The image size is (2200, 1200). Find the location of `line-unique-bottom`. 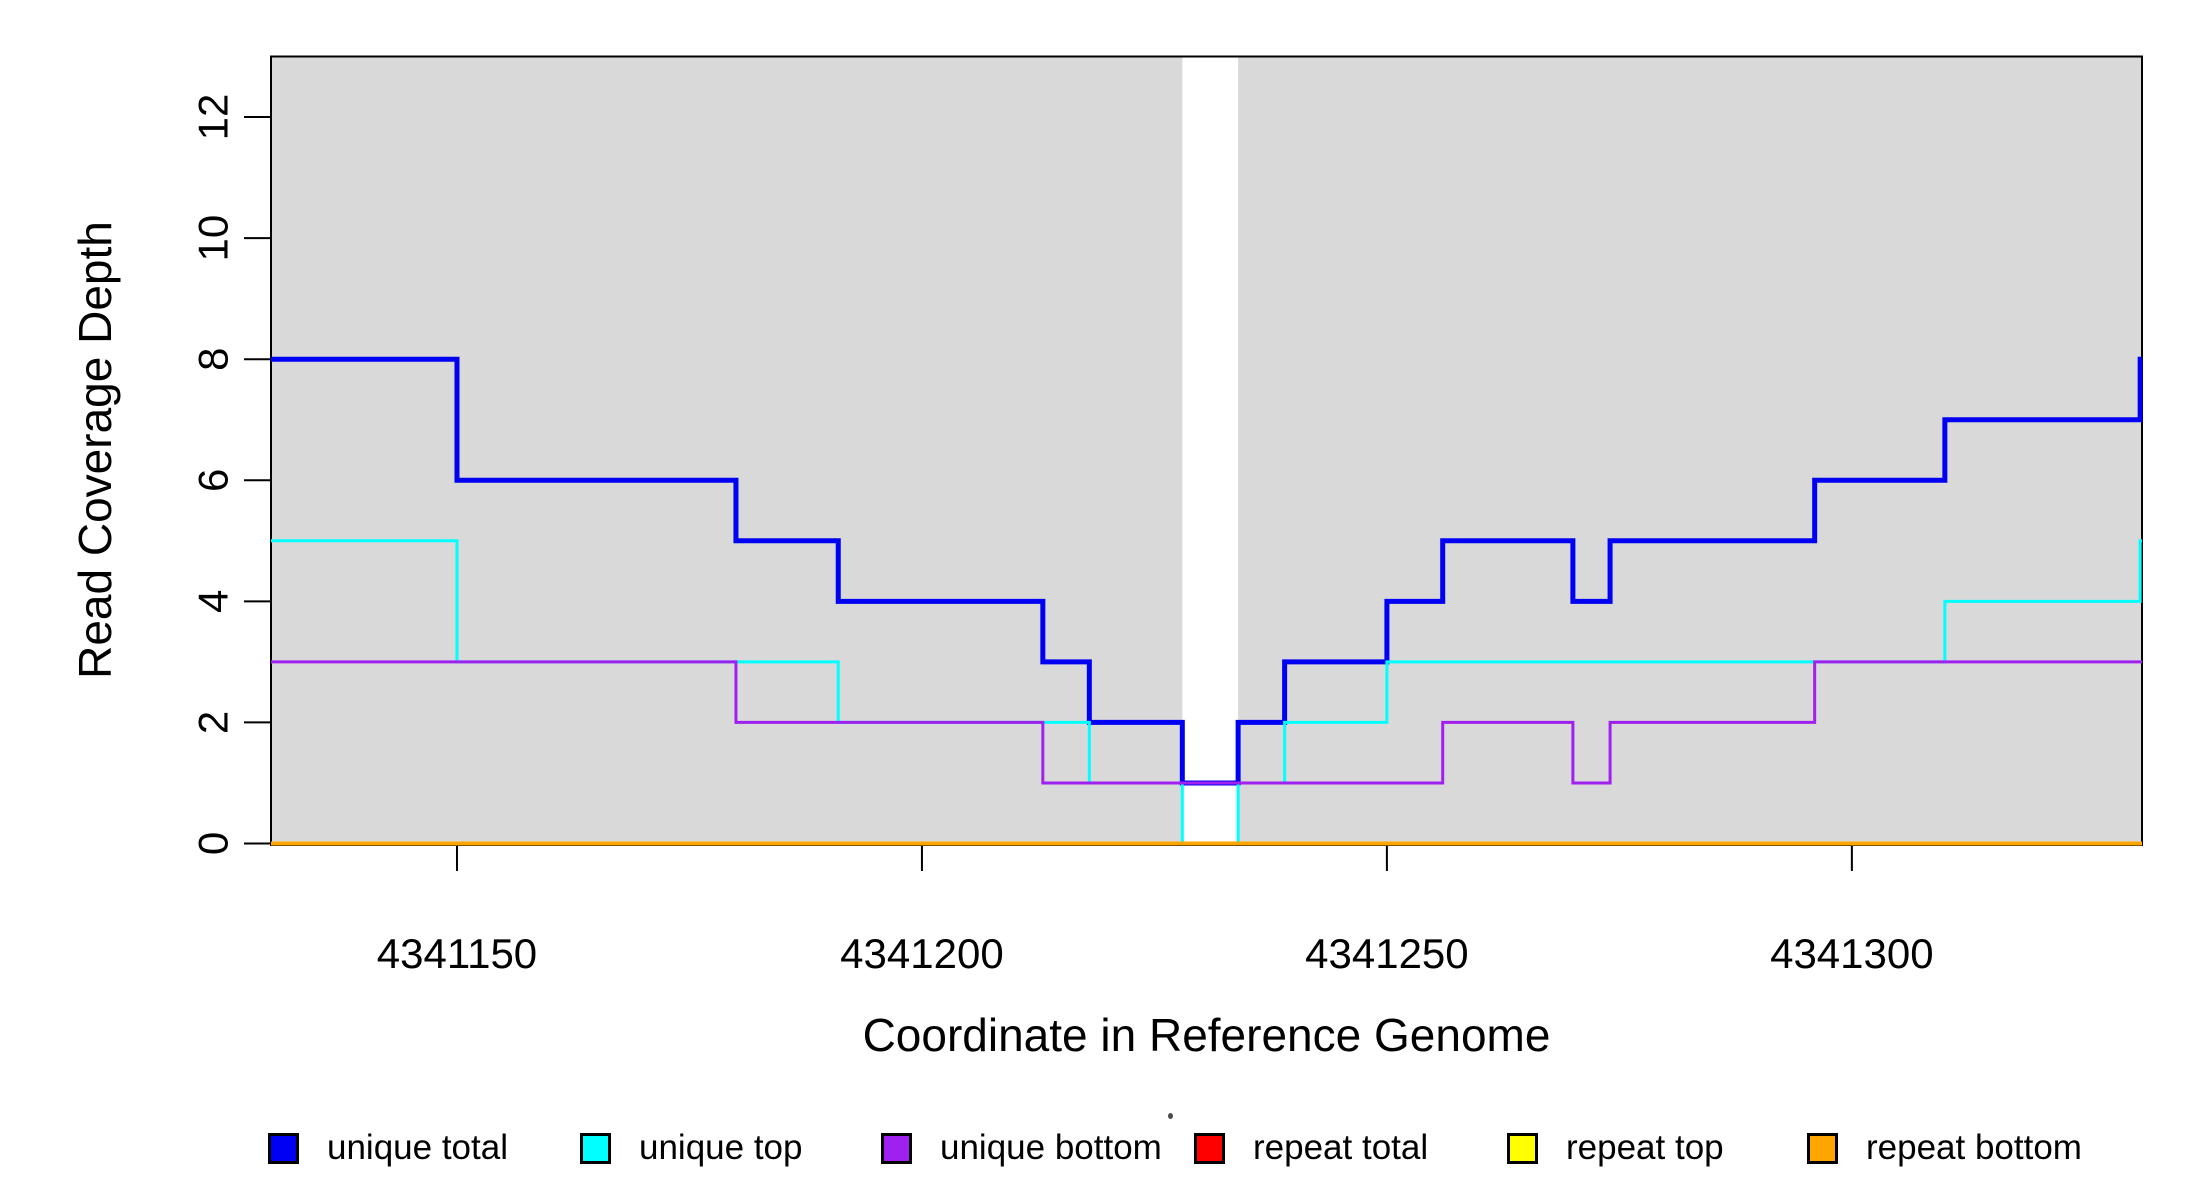

line-unique-bottom is located at coordinates (1206, 722).